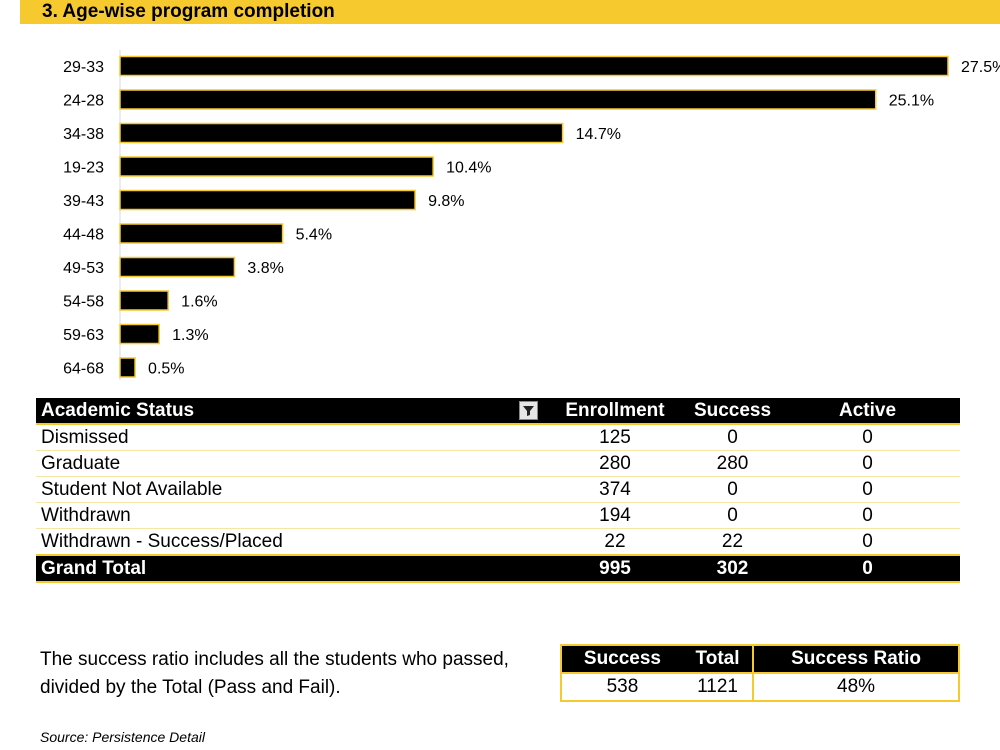 This screenshot has width=1000, height=750. I want to click on value-label: 10.4%, so click(468, 168).